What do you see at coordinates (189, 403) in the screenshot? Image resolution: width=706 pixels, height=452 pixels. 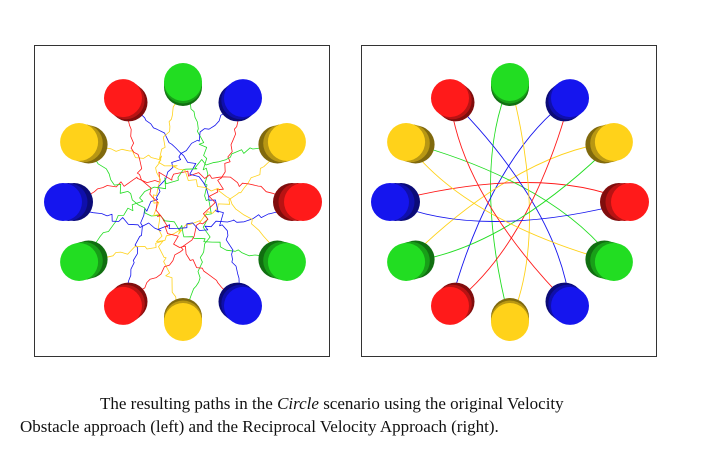 I see `caption-text-1: The resulting paths in the` at bounding box center [189, 403].